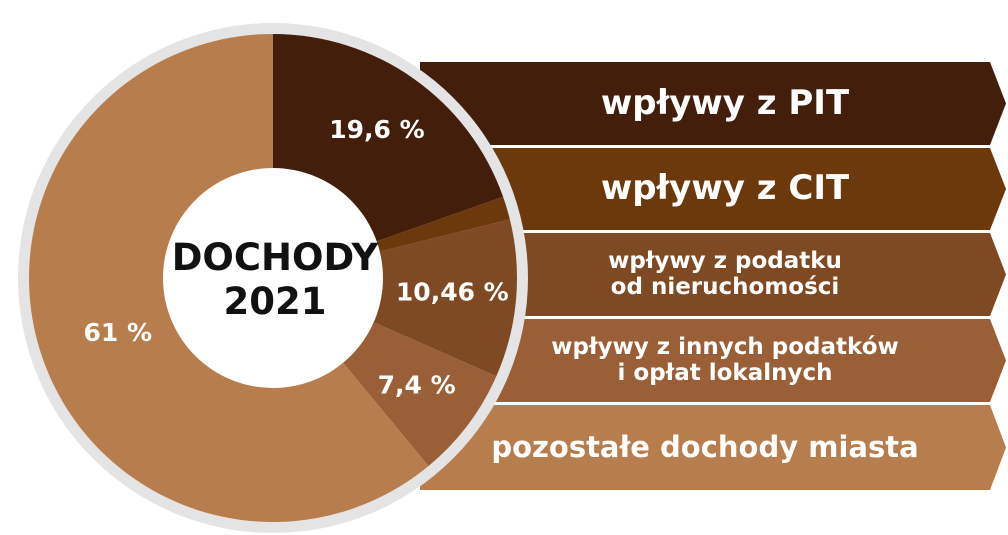 The width and height of the screenshot is (1008, 535). What do you see at coordinates (452, 291) in the screenshot?
I see `data-label: 10,46 %` at bounding box center [452, 291].